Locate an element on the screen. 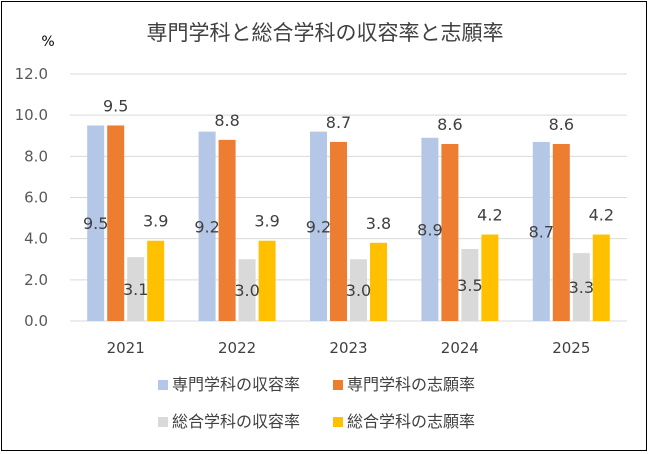  data-label: 3.8 is located at coordinates (378, 223).